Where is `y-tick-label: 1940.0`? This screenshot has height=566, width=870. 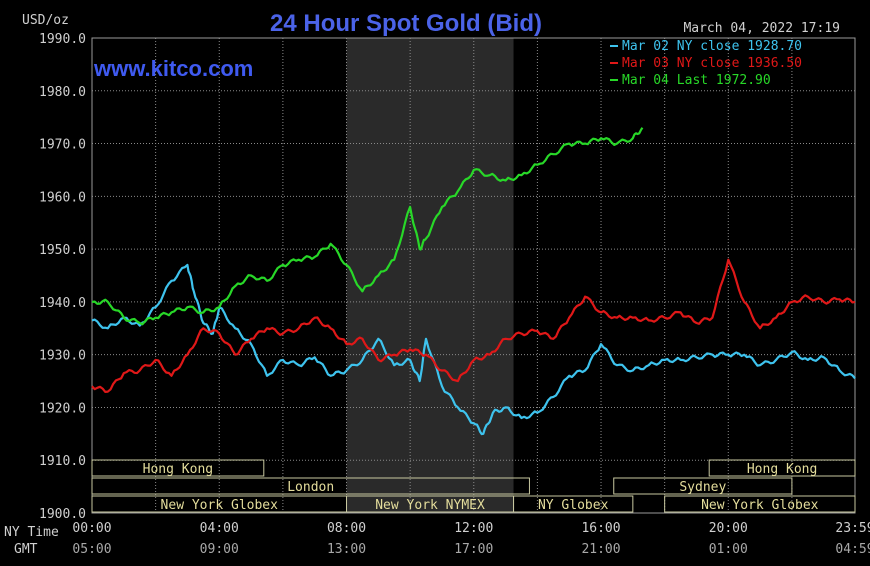 y-tick-label: 1940.0 is located at coordinates (62, 303).